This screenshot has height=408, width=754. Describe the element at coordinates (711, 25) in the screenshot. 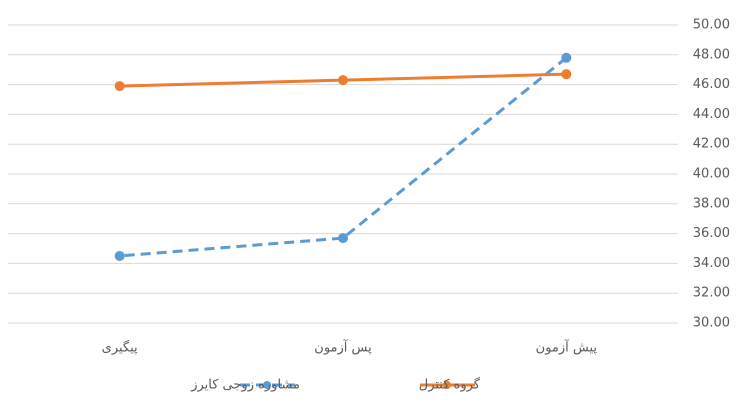

I see `y-tick-label: 50.00` at that location.